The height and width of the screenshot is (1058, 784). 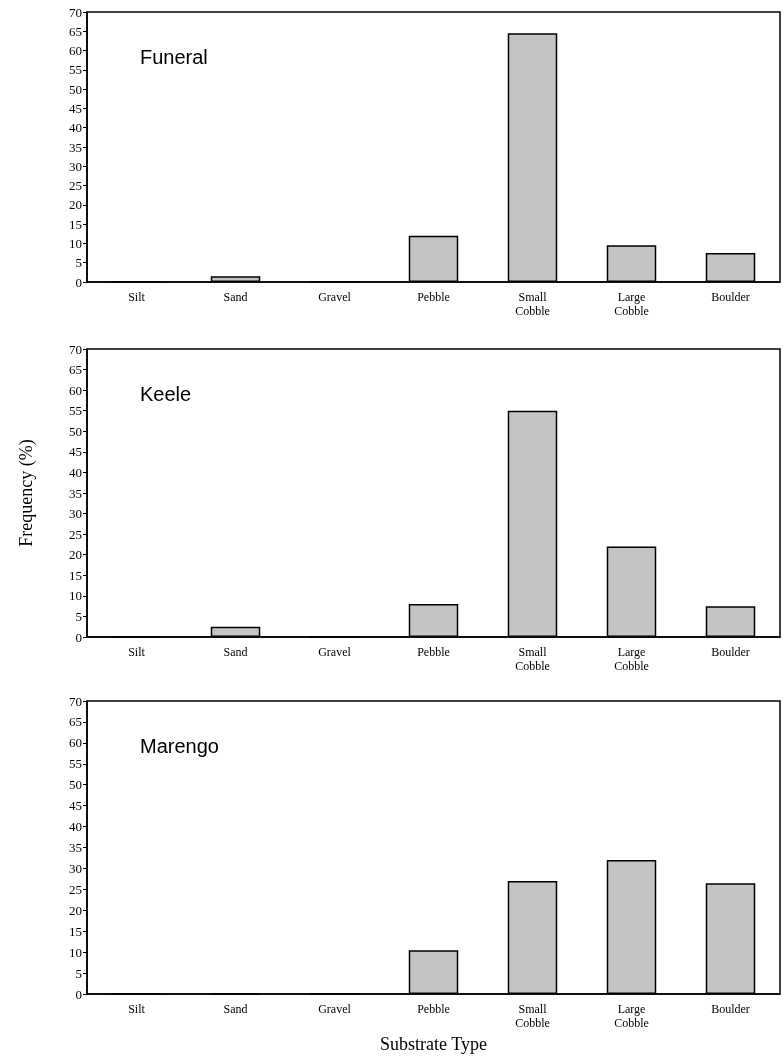 What do you see at coordinates (174, 57) in the screenshot?
I see `text: Funeral` at bounding box center [174, 57].